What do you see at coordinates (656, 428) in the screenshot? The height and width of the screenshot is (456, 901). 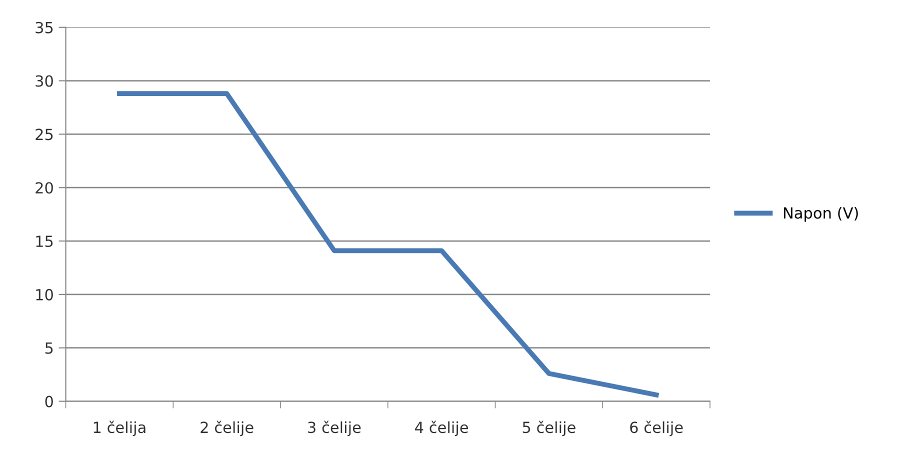 I see `x-tick-label: 6 čelije` at bounding box center [656, 428].